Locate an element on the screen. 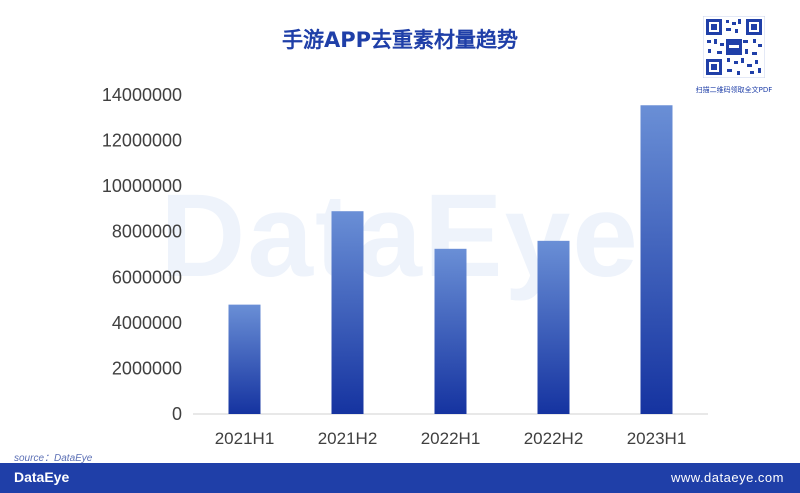  y-tick-label: 4000000 is located at coordinates (147, 323).